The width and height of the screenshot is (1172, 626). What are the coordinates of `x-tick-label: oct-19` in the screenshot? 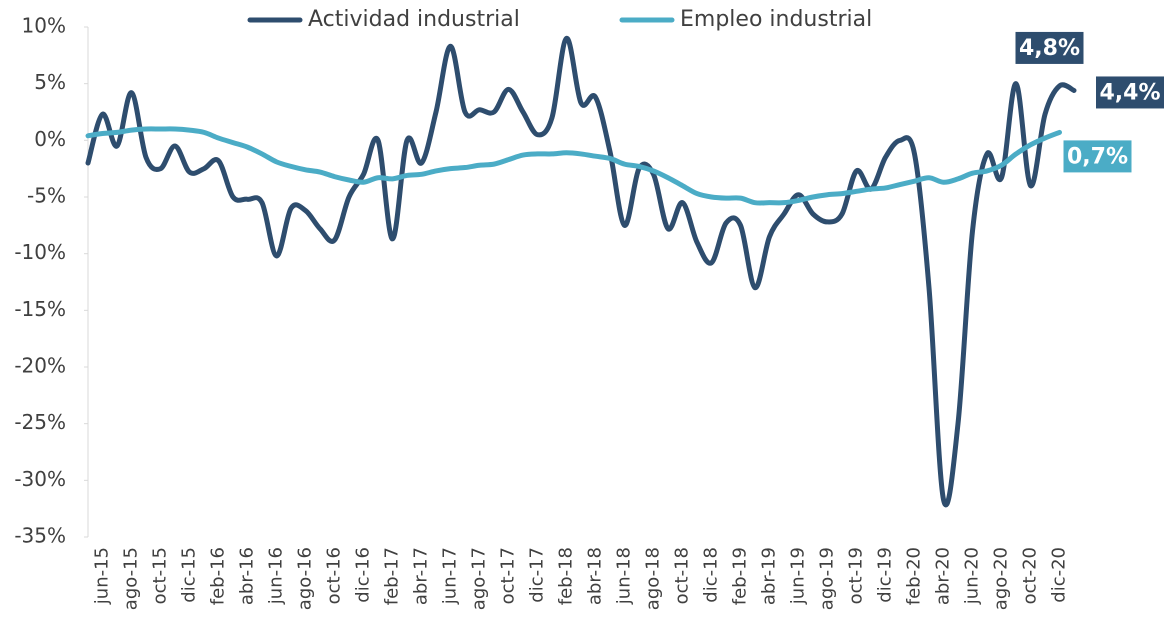 It's located at (856, 575).